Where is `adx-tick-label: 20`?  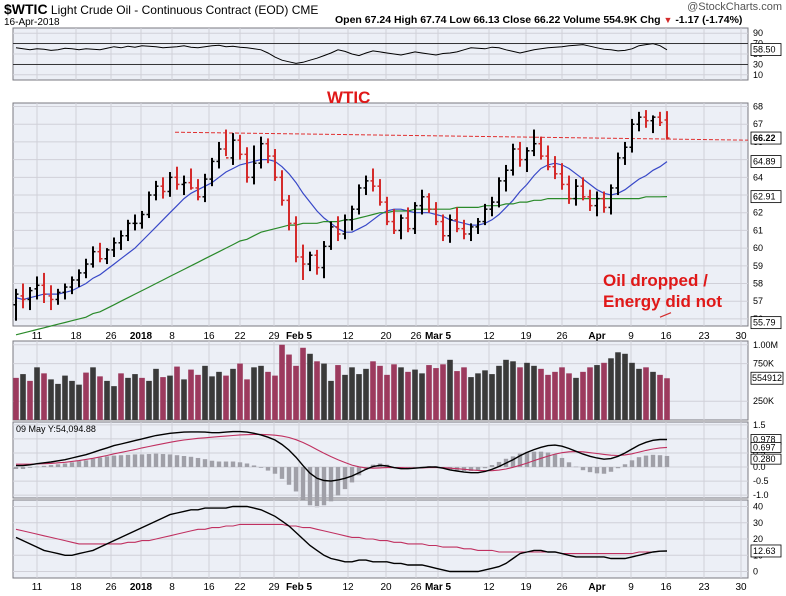 adx-tick-label: 20 is located at coordinates (758, 539).